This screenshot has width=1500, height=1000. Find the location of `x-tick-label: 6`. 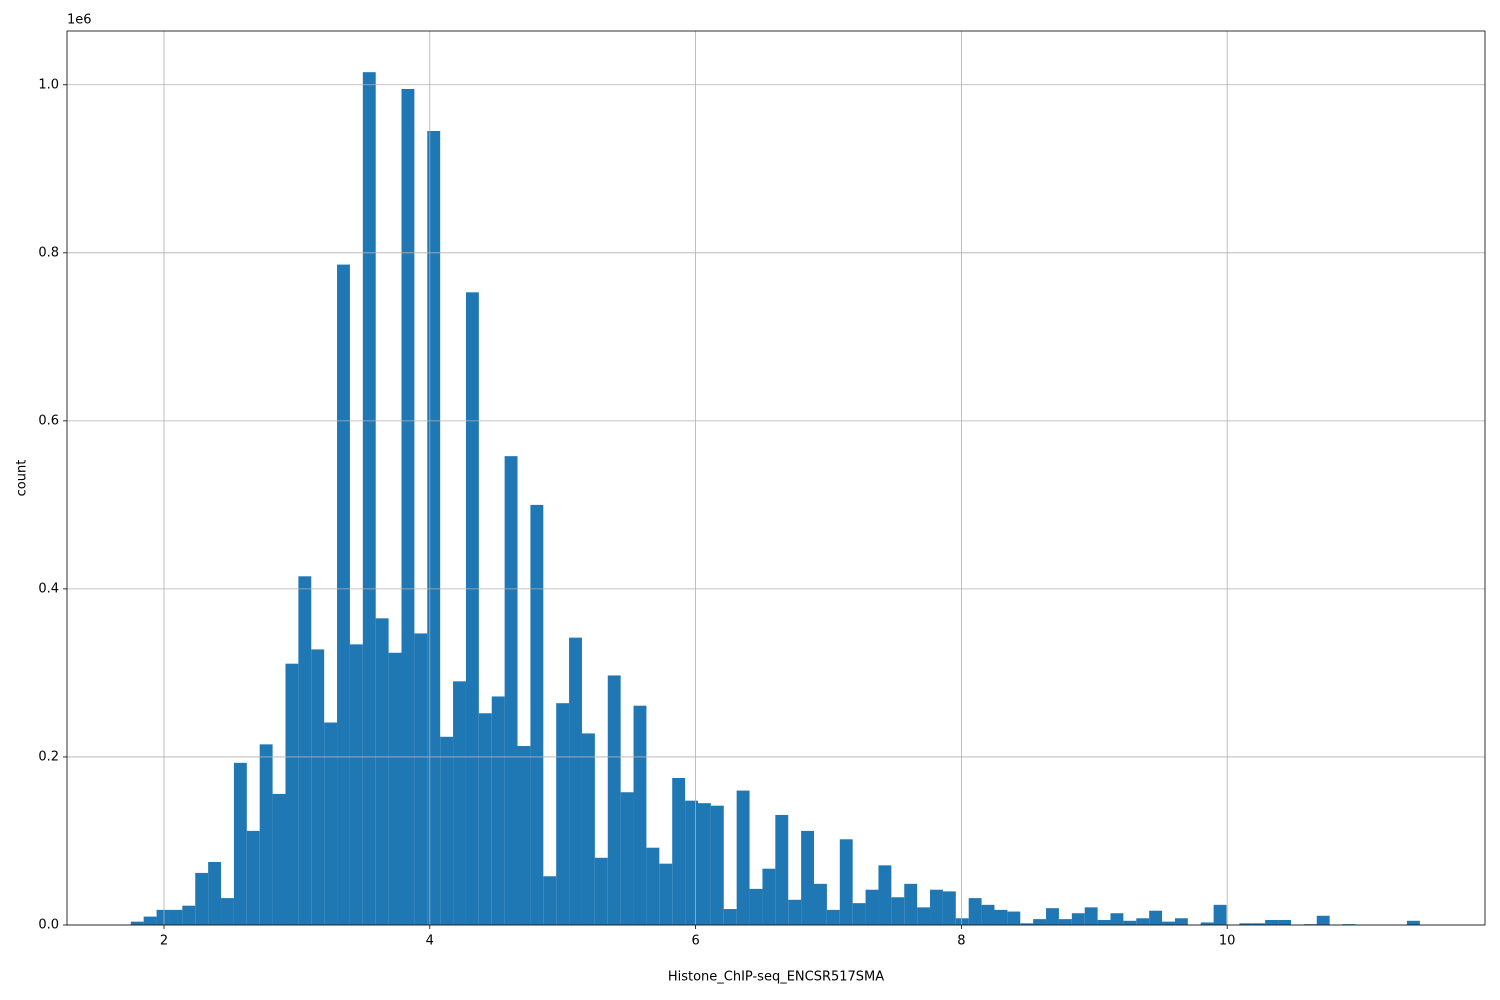

x-tick-label: 6 is located at coordinates (695, 941).